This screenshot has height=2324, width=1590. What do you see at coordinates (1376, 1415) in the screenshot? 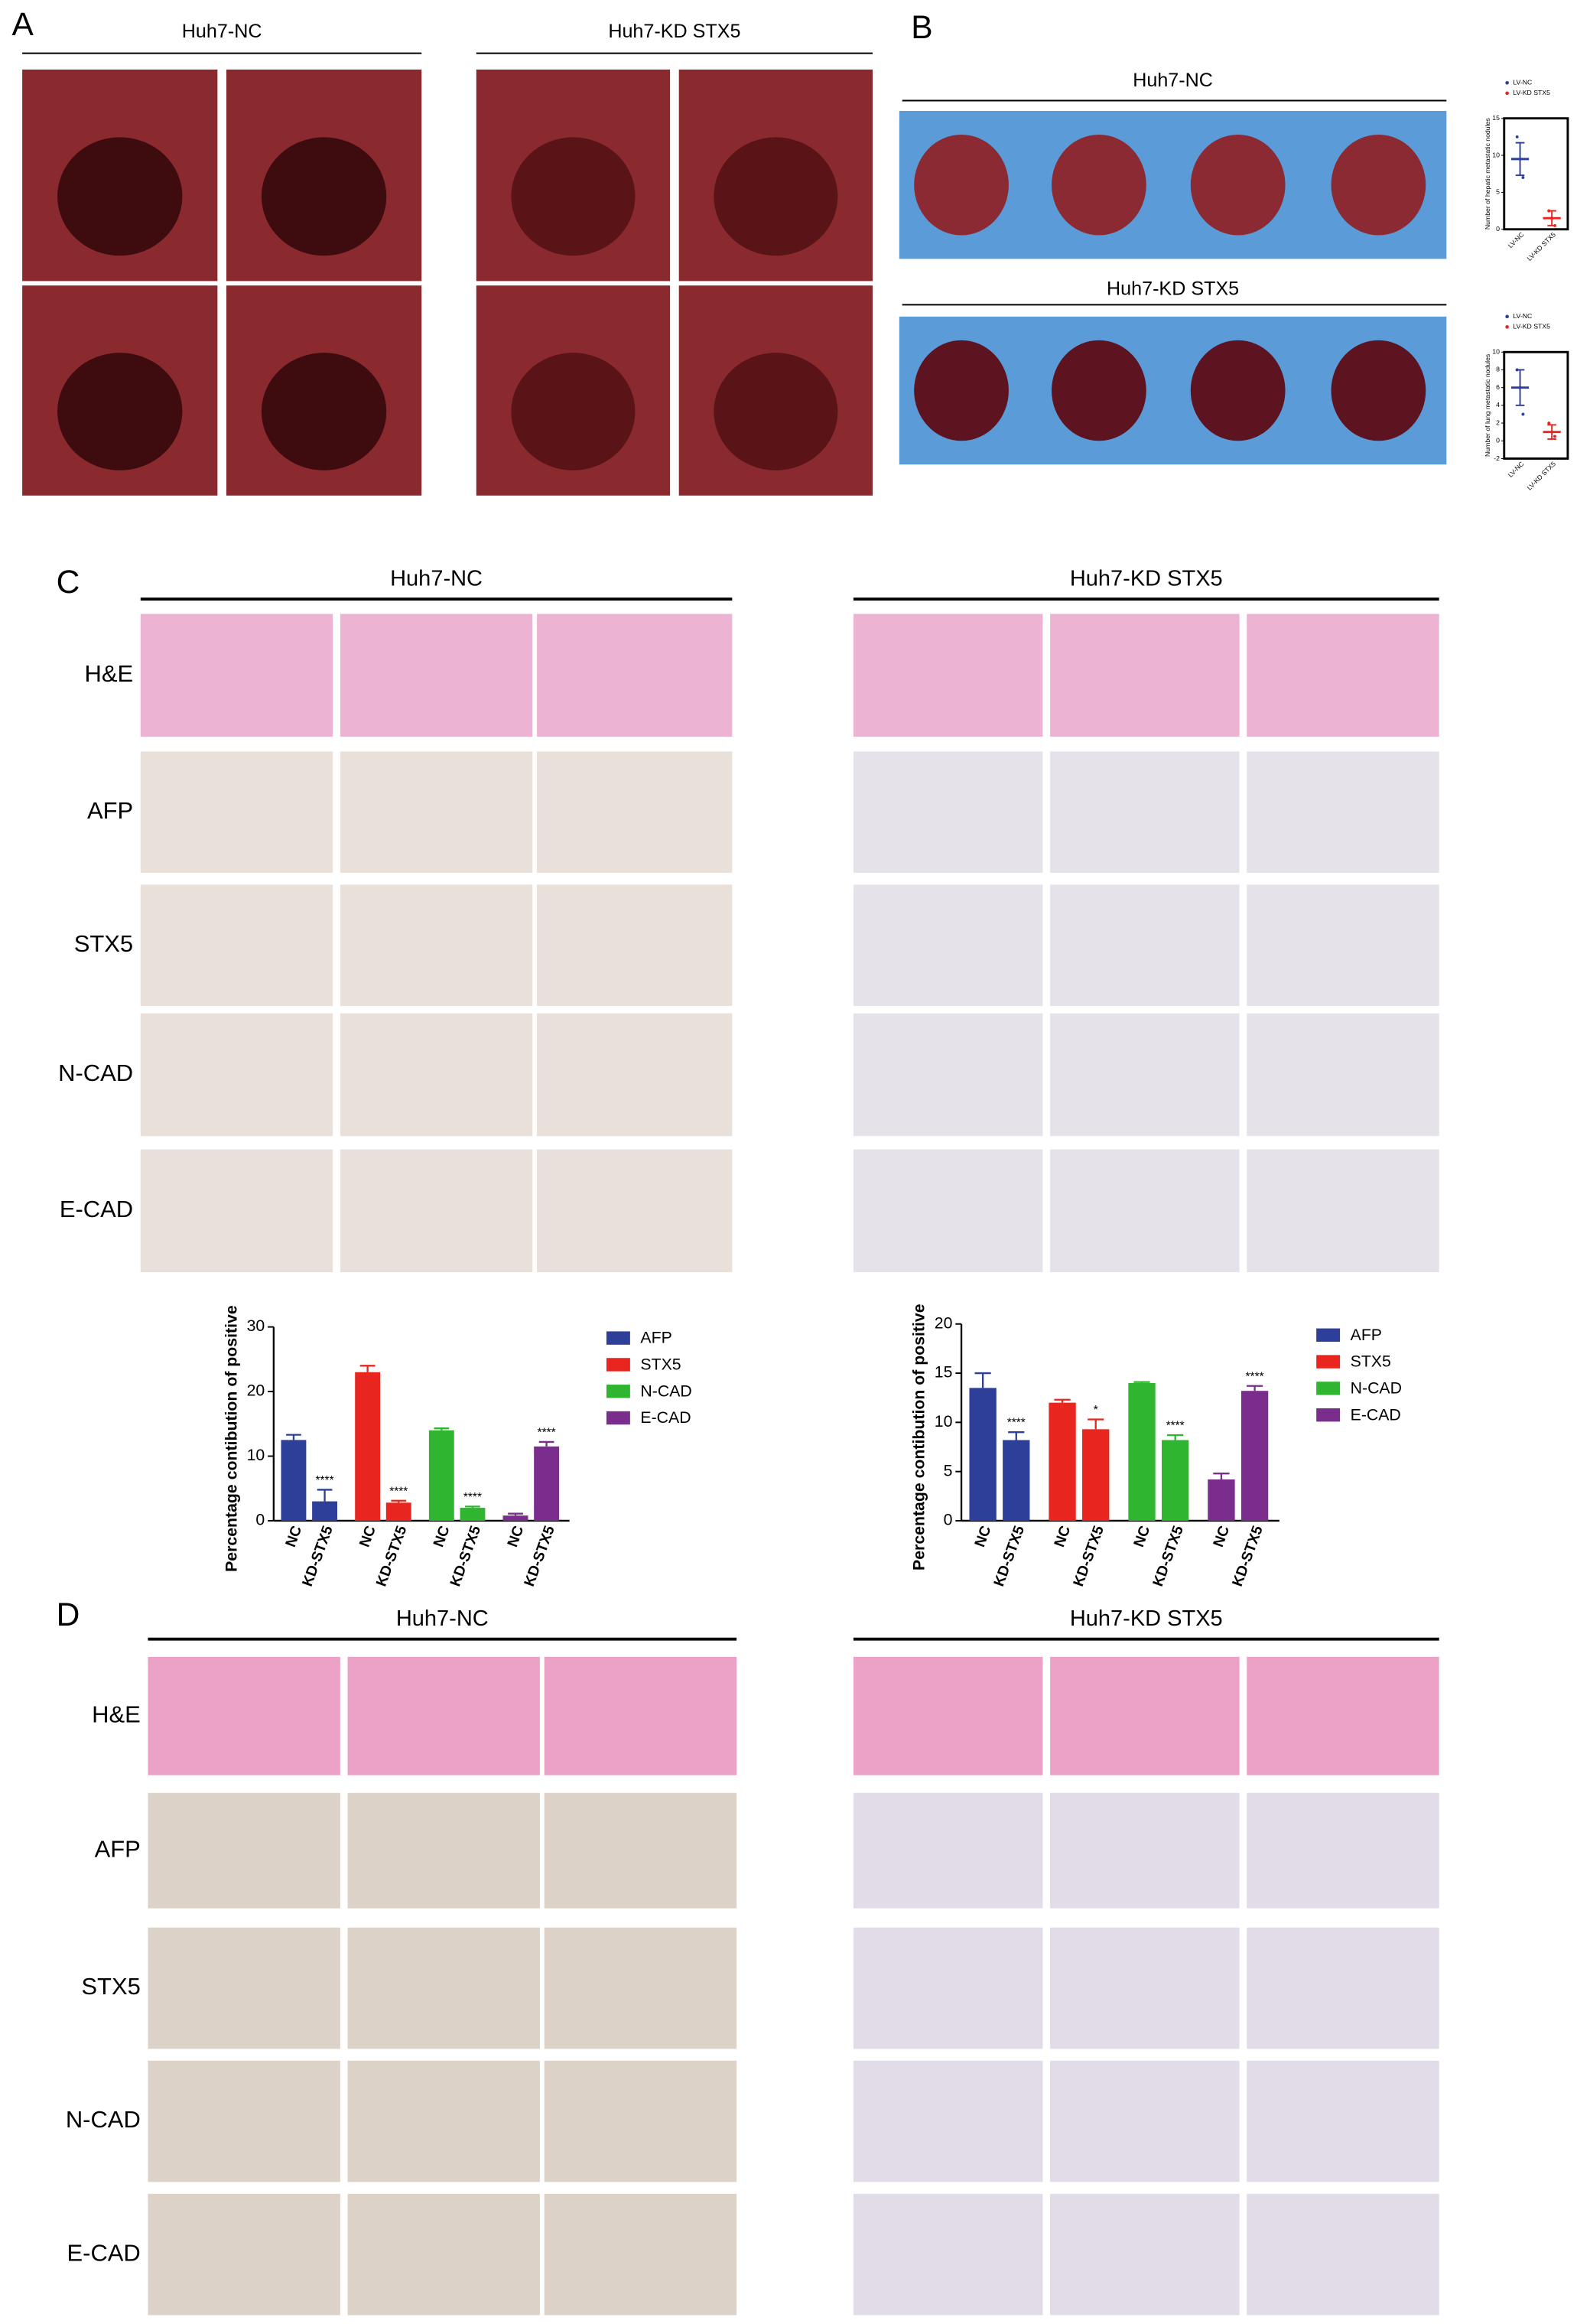
I see `legend-label: E-CAD` at bounding box center [1376, 1415].